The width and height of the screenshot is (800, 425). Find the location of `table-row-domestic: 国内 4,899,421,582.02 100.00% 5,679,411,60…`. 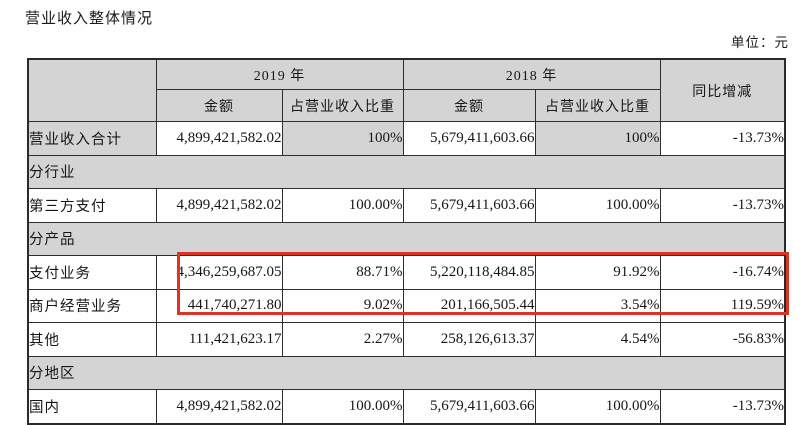

table-row-domestic: 国内 4,899,421,582.02 100.00% 5,679,411,60… is located at coordinates (406, 406).